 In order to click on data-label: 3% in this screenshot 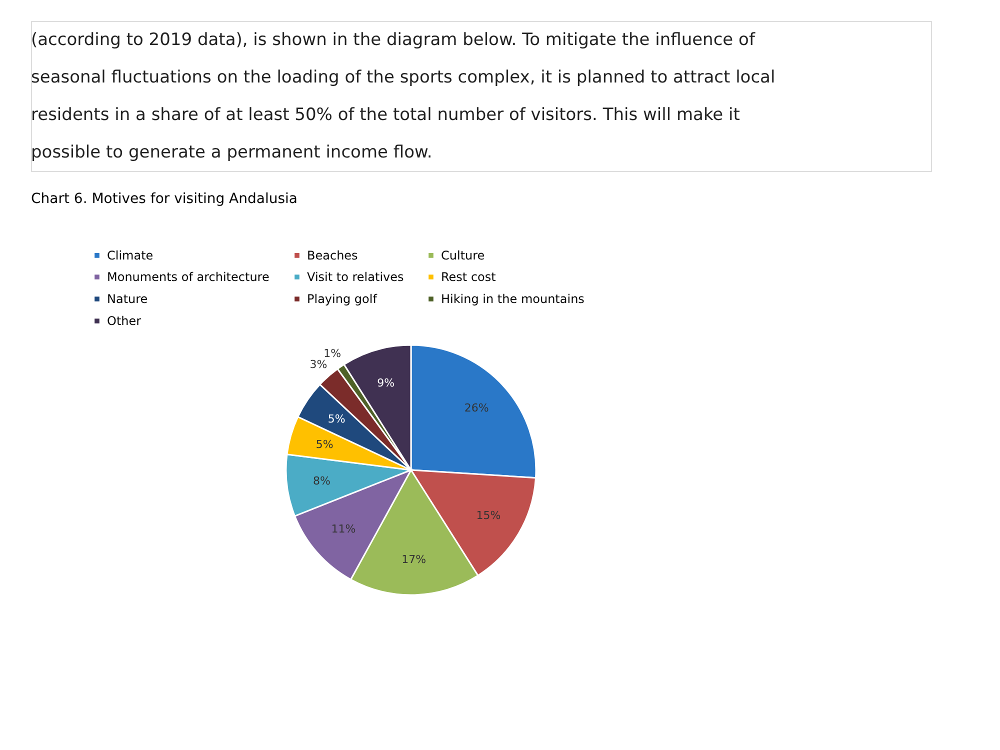, I will do `click(319, 364)`.